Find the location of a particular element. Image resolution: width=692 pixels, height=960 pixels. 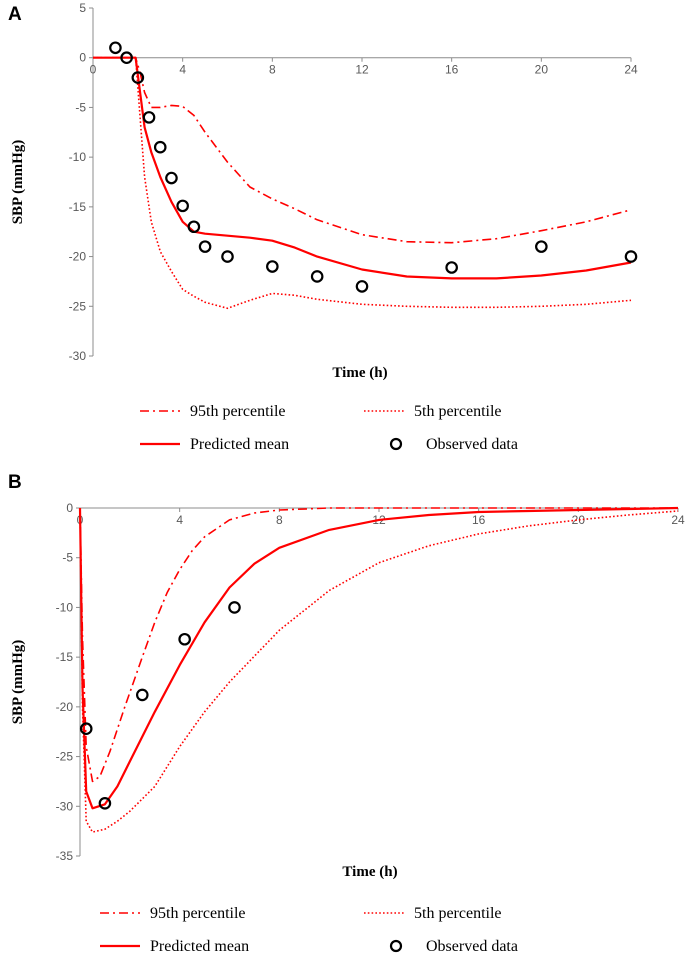

y-tick-label: 5 is located at coordinates (82, 8).